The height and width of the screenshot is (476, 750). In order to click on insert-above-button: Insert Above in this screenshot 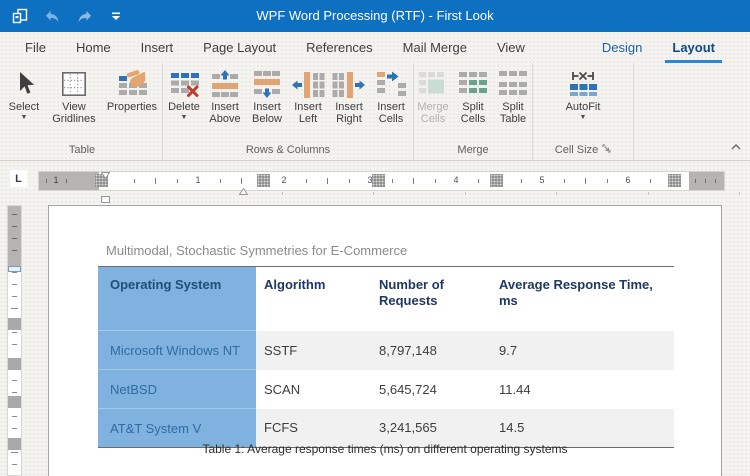, I will do `click(225, 96)`.